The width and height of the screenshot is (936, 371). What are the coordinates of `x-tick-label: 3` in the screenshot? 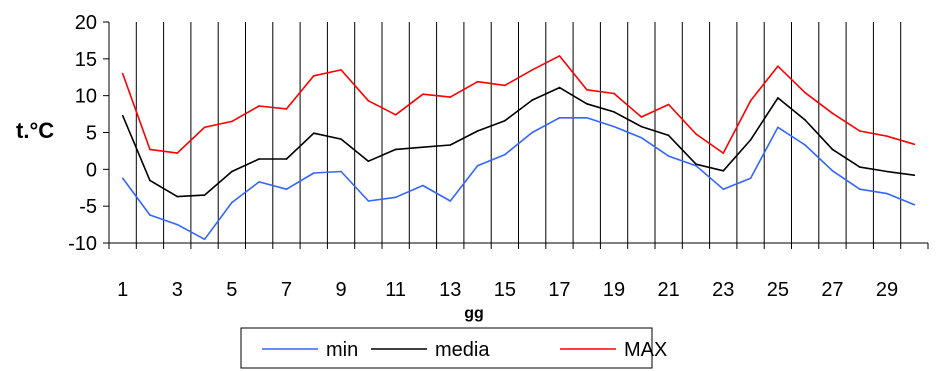 It's located at (177, 290).